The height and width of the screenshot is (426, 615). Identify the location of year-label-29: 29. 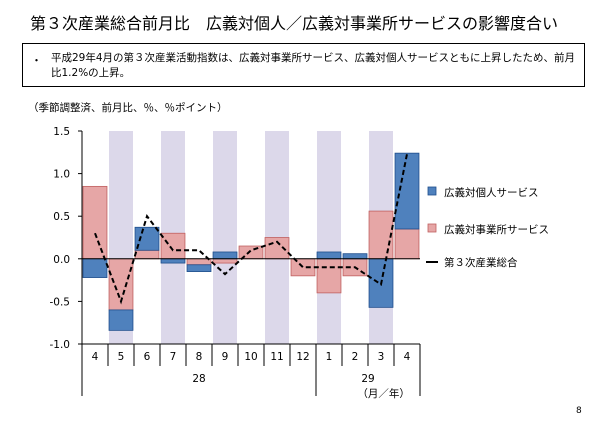
(367, 379).